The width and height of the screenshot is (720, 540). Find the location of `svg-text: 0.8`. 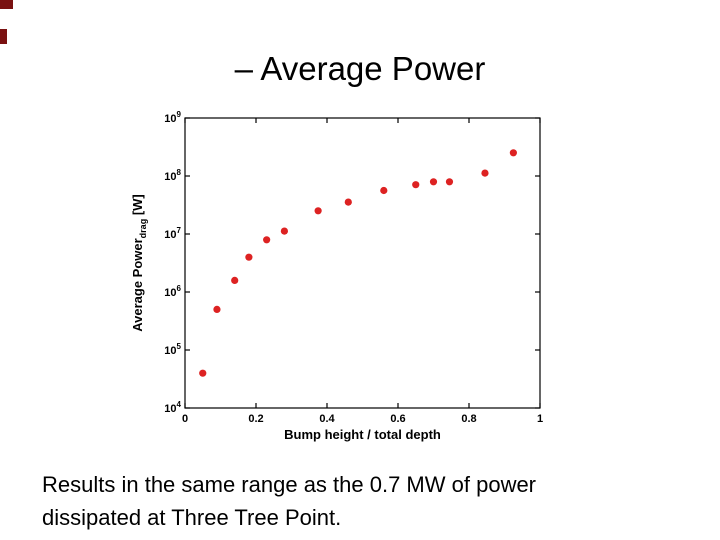

svg-text: 0.8 is located at coordinates (468, 419).